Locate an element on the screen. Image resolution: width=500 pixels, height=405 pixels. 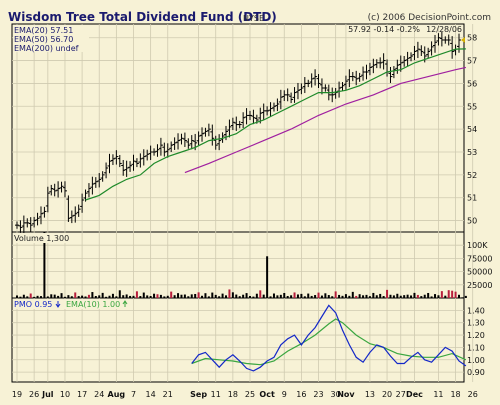
volume-tick-label: 25000 is located at coordinates (479, 285).